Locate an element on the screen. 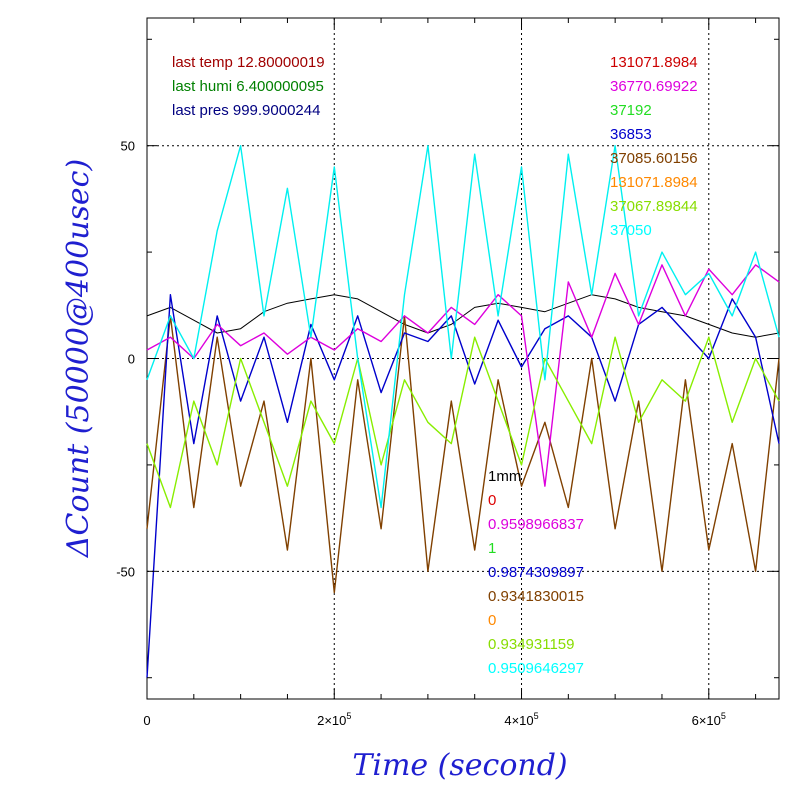 The width and height of the screenshot is (797, 797). bottom-annotation: 0.9874309897 is located at coordinates (536, 572).